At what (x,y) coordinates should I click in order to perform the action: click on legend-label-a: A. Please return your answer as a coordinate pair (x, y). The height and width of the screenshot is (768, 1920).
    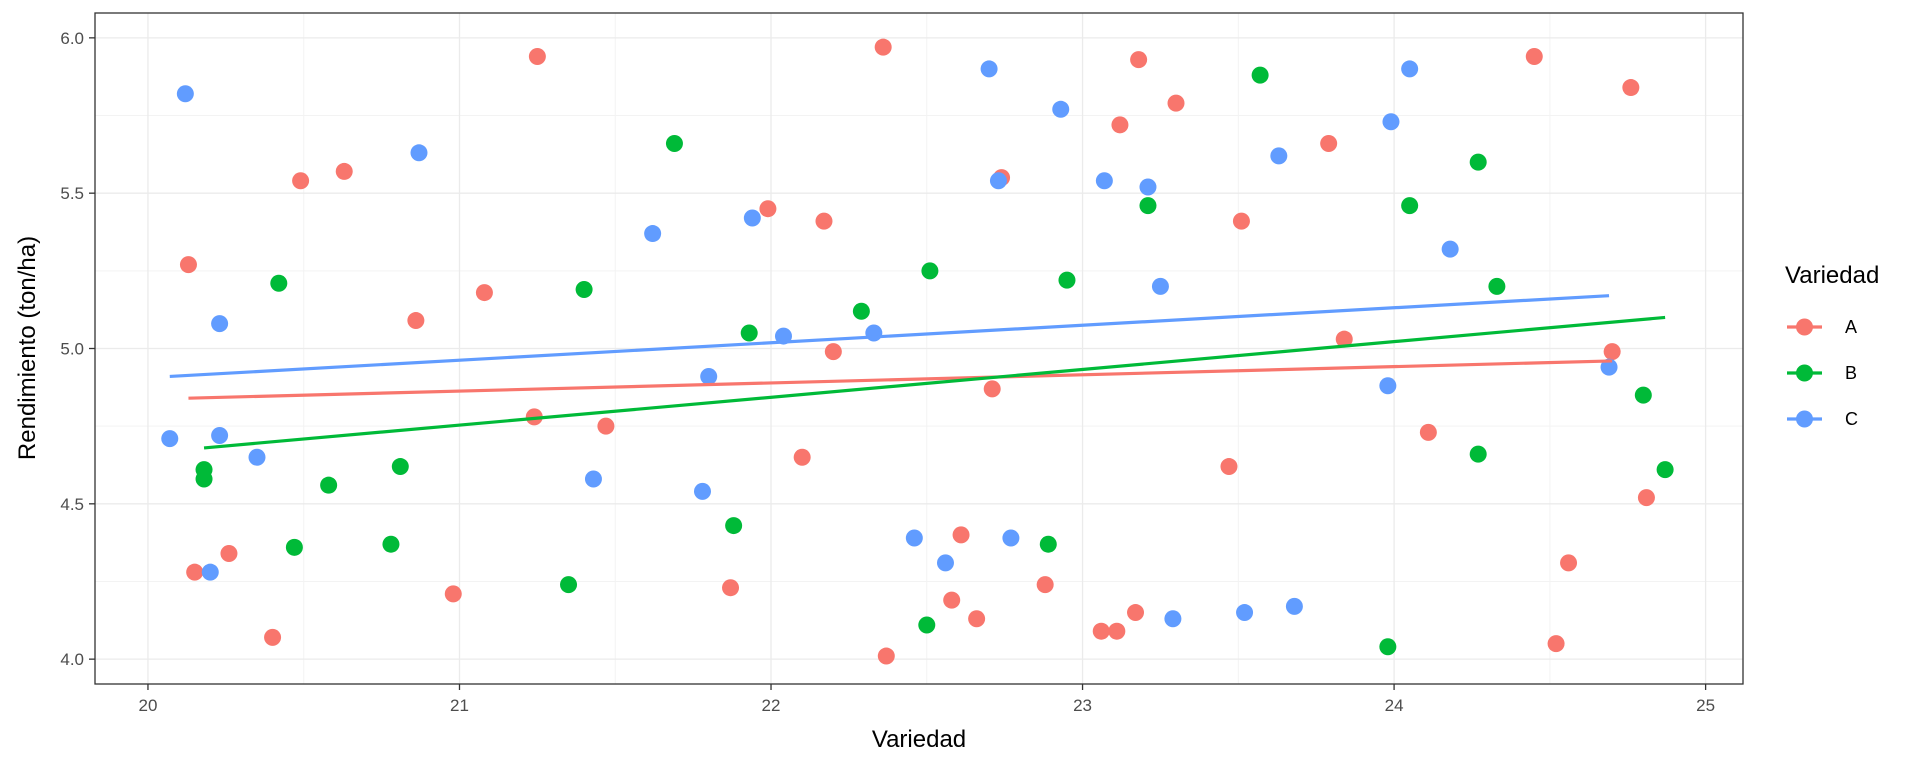
    Looking at the image, I should click on (1851, 327).